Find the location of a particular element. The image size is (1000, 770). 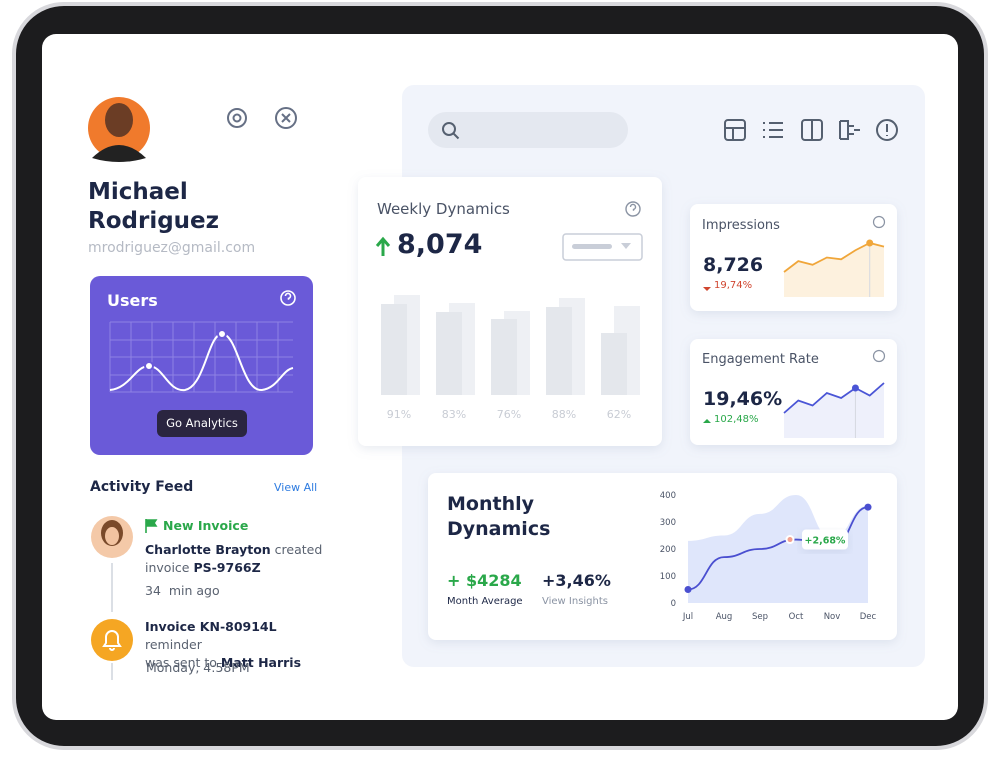

x-tick-label: Jul is located at coordinates (687, 617).